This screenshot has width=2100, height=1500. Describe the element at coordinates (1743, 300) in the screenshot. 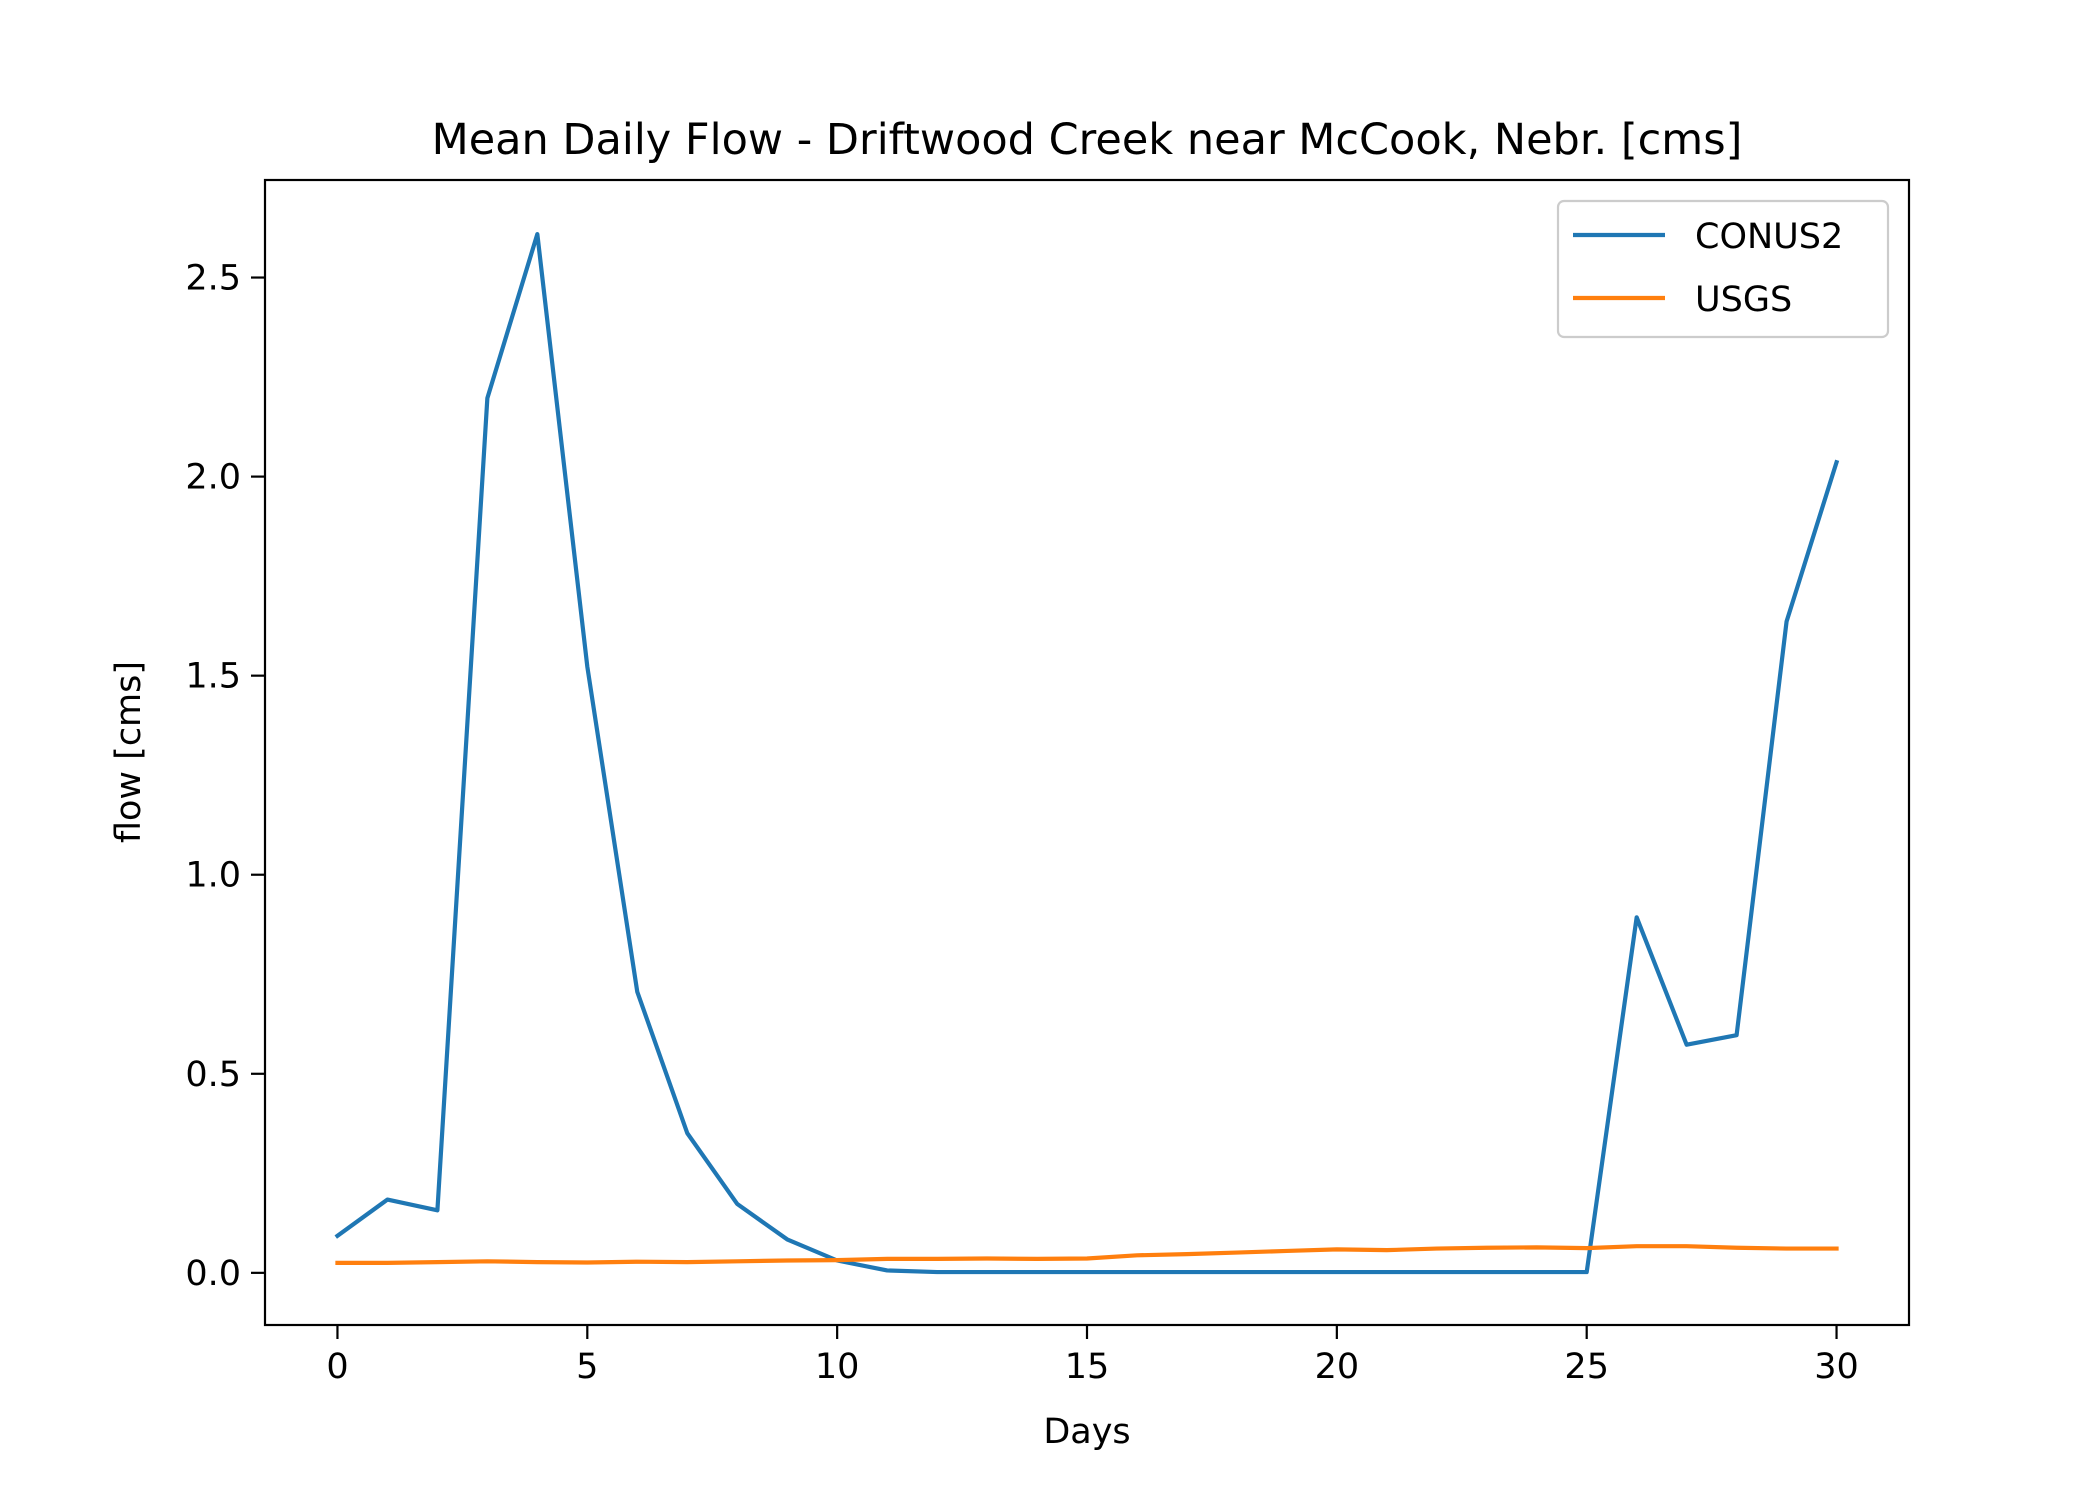

I see `legend-label-usgs: USGS` at that location.